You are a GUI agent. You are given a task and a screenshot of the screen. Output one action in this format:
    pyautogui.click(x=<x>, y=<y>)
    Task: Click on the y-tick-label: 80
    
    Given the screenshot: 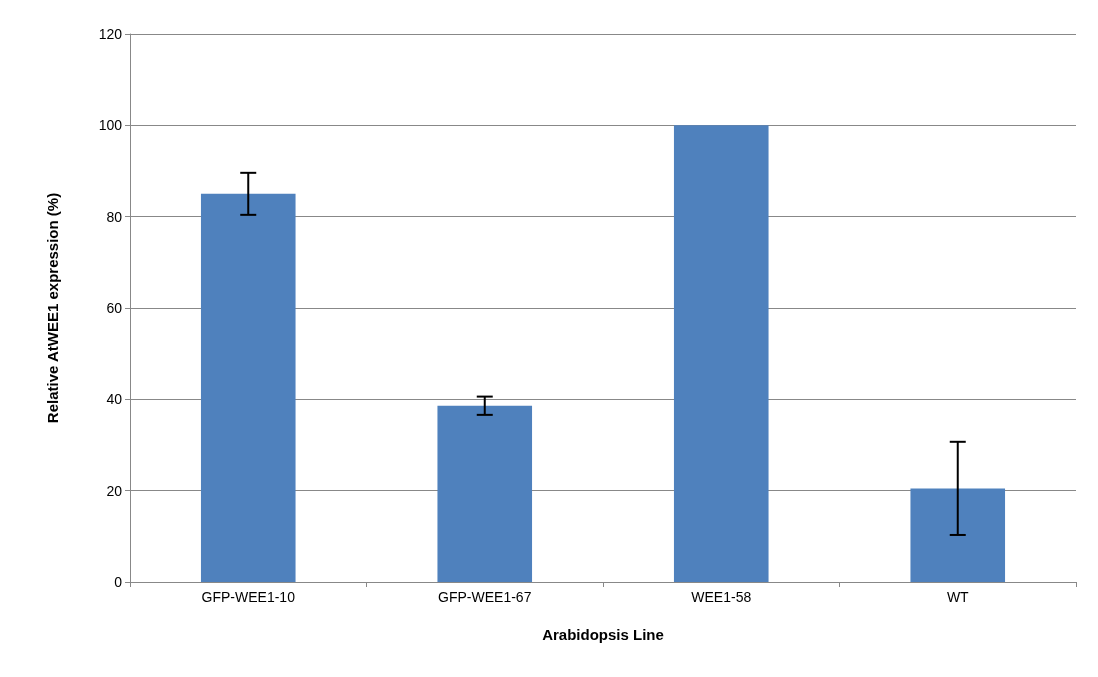 What is the action you would take?
    pyautogui.click(x=114, y=216)
    